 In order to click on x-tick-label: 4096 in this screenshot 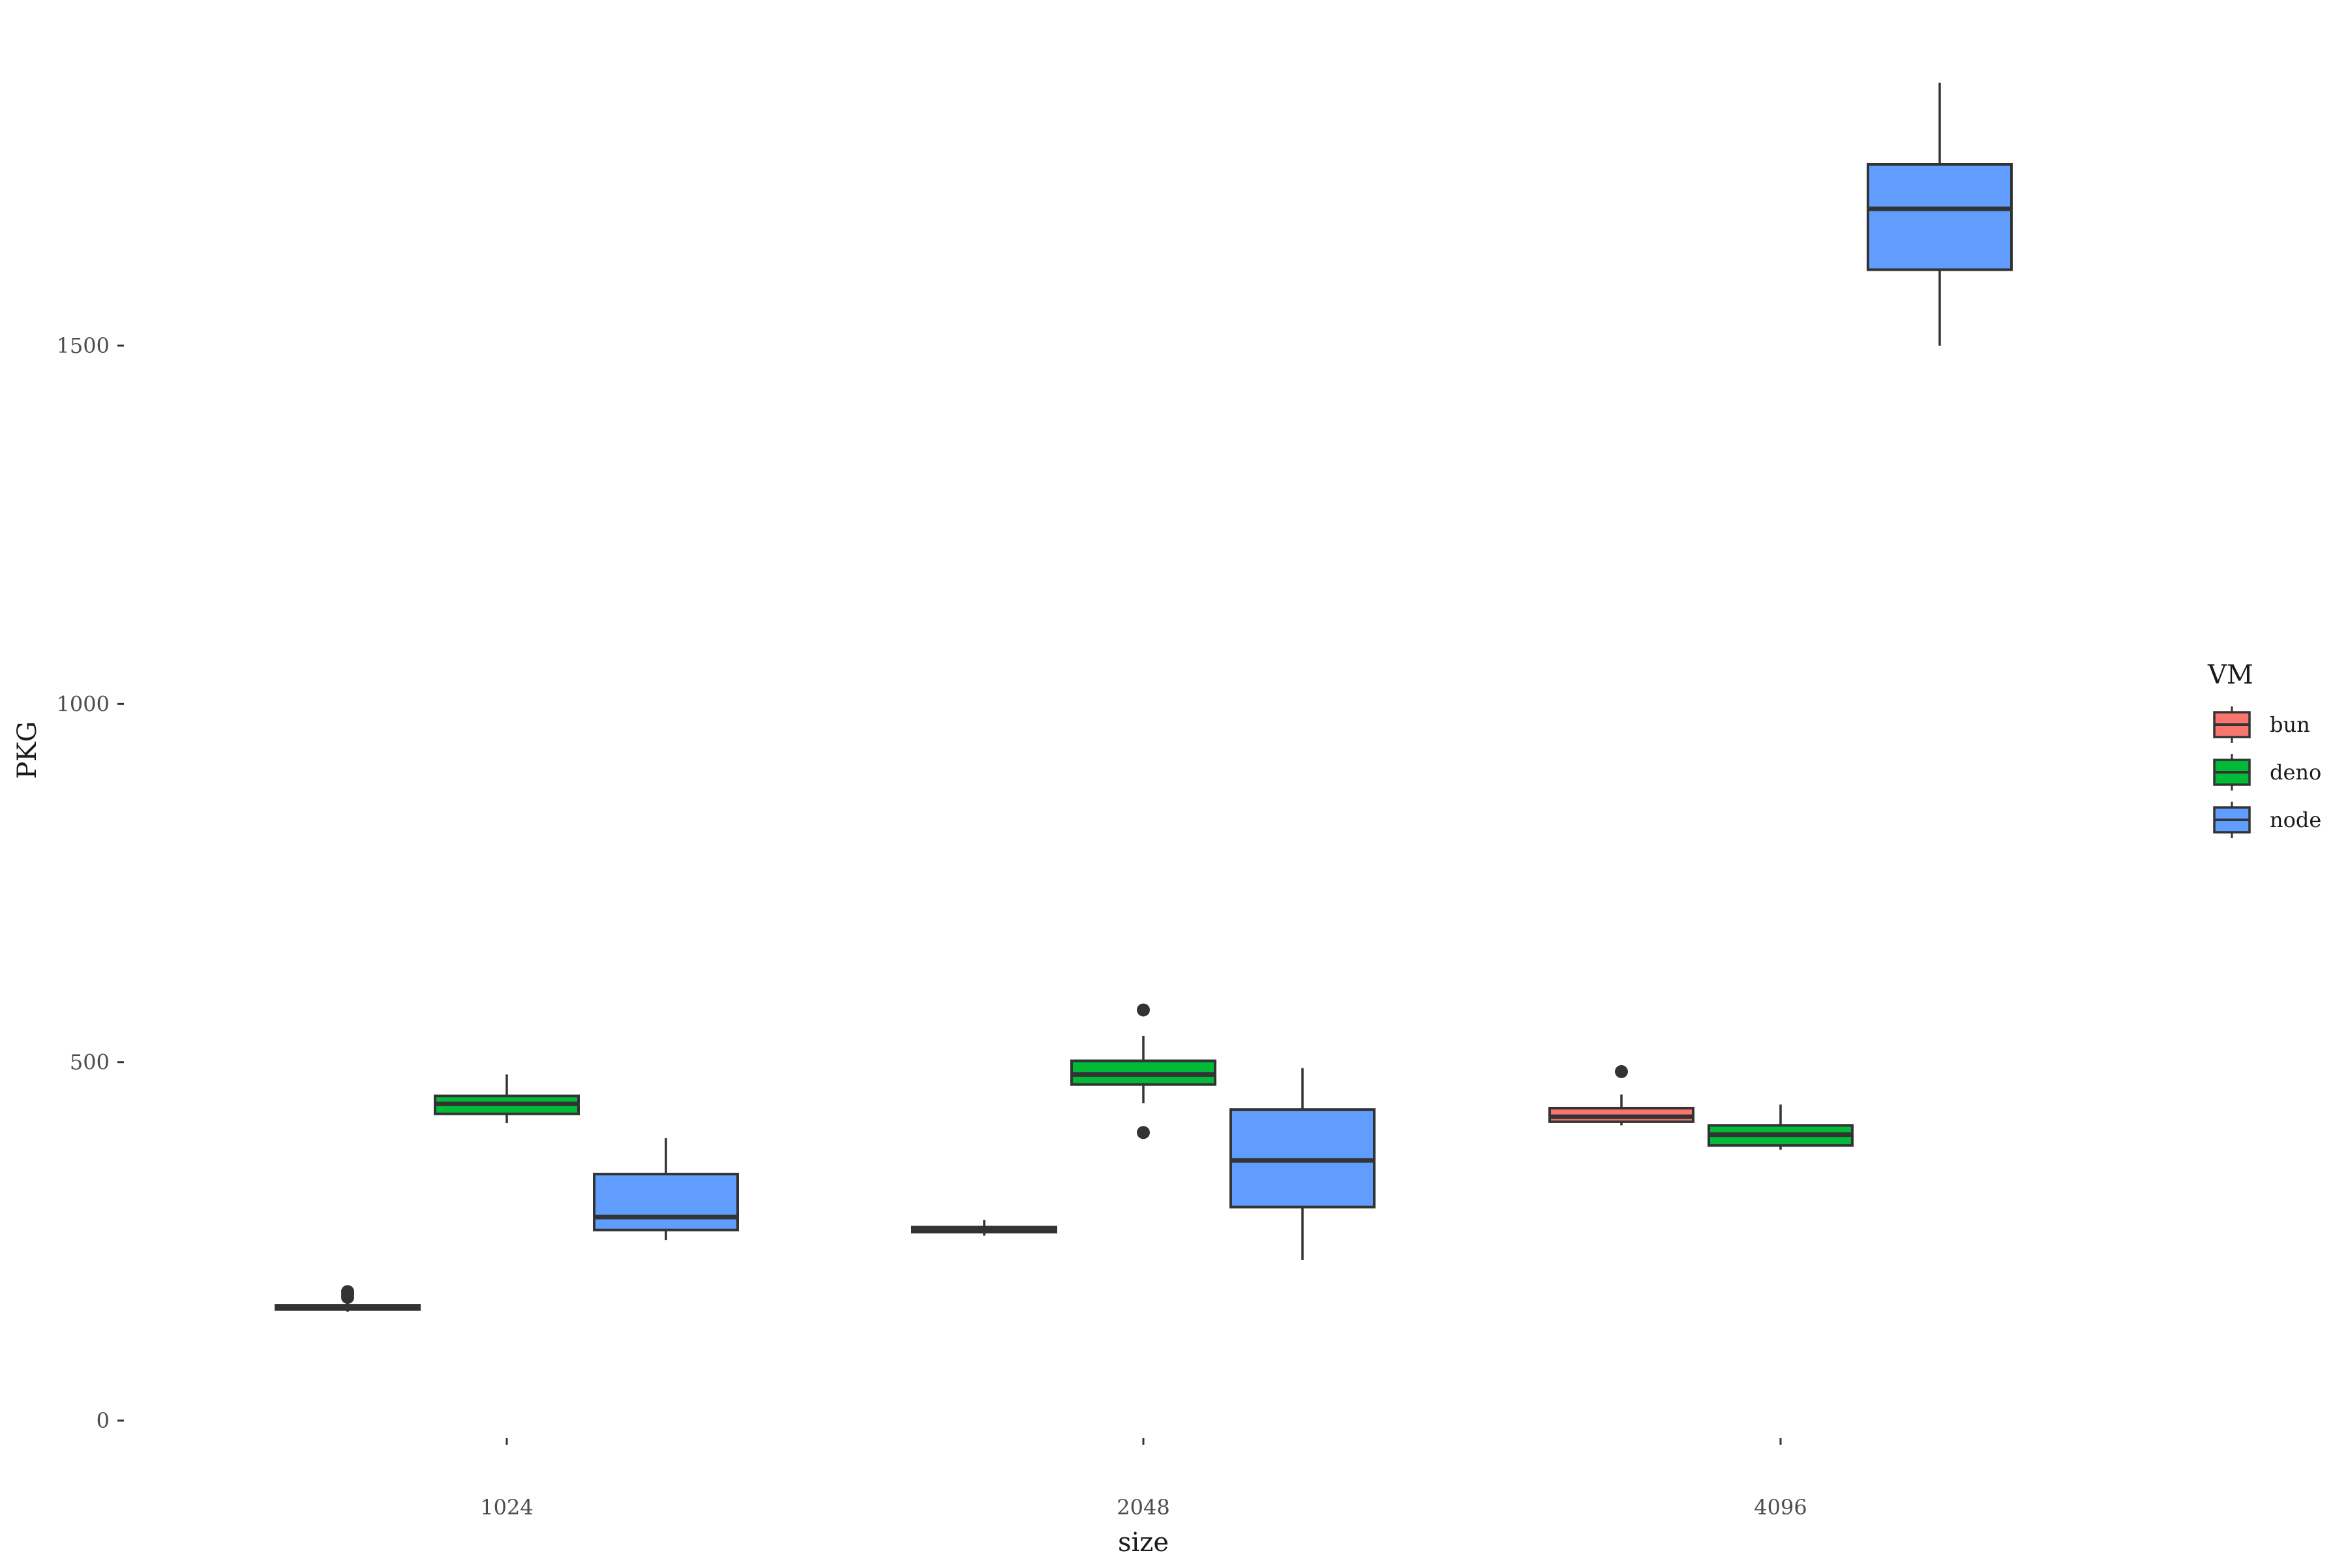, I will do `click(1780, 1507)`.